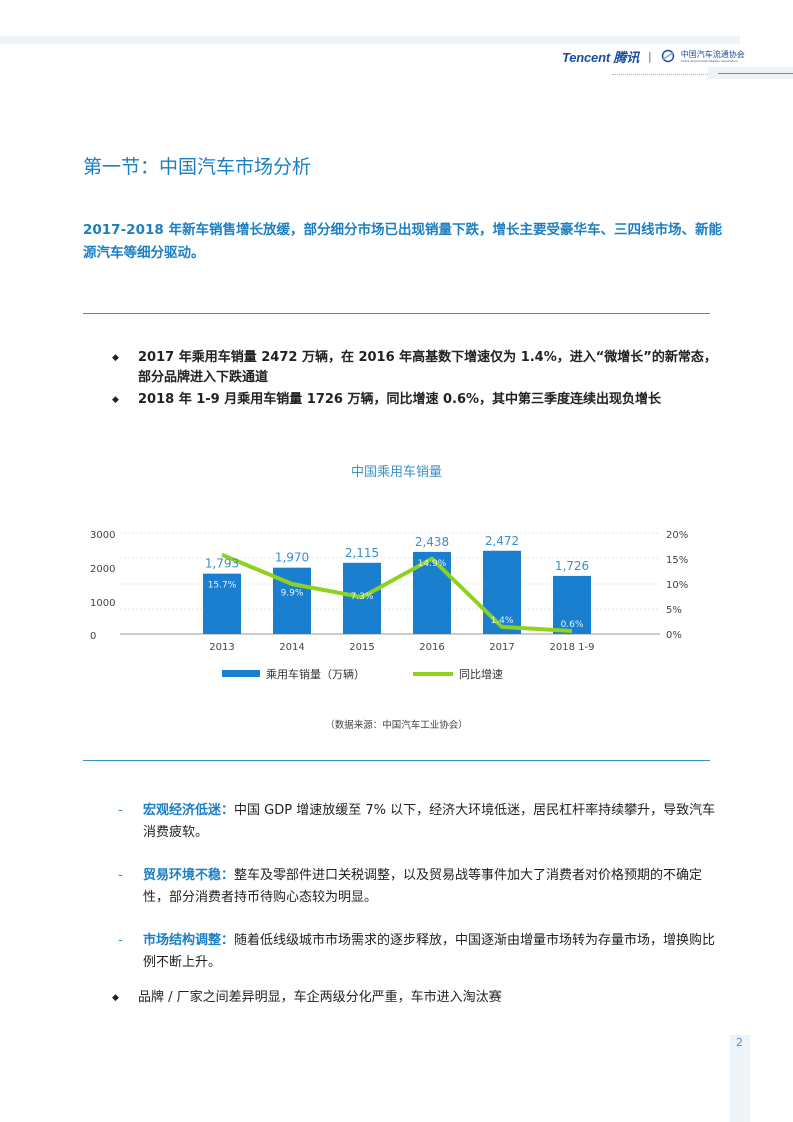  What do you see at coordinates (674, 635) in the screenshot?
I see `right-tick: 0%` at bounding box center [674, 635].